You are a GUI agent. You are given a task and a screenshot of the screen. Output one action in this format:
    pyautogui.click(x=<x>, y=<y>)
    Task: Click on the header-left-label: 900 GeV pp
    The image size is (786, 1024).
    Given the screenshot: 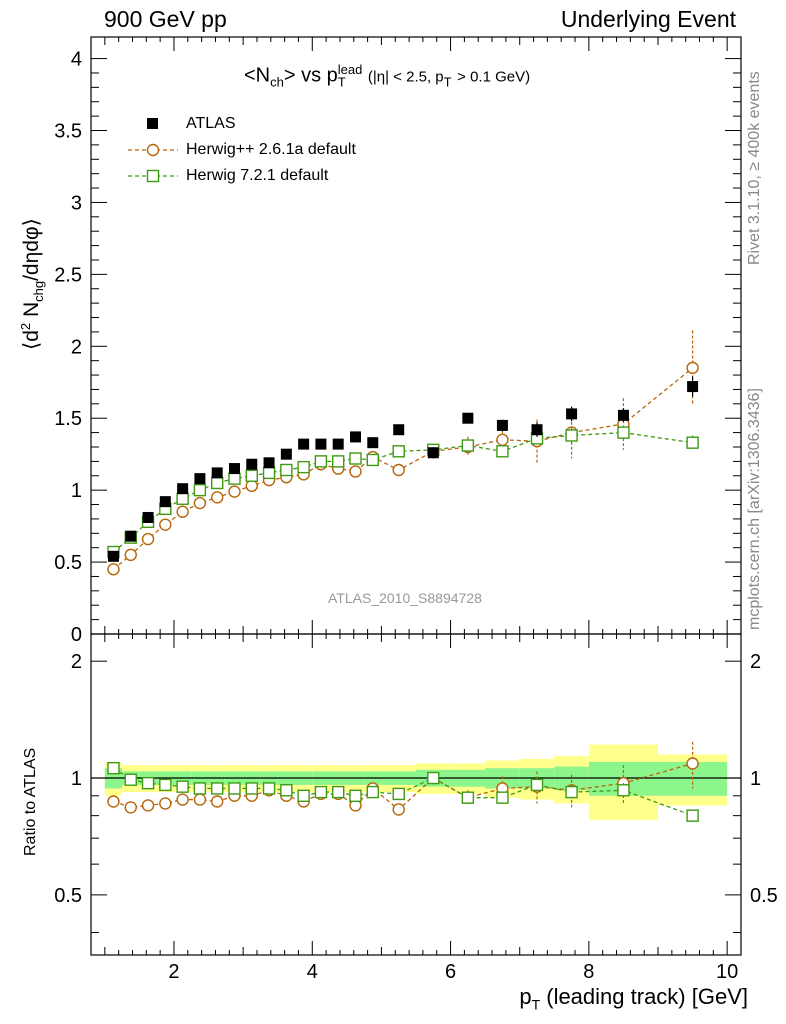 What is the action you would take?
    pyautogui.click(x=165, y=19)
    